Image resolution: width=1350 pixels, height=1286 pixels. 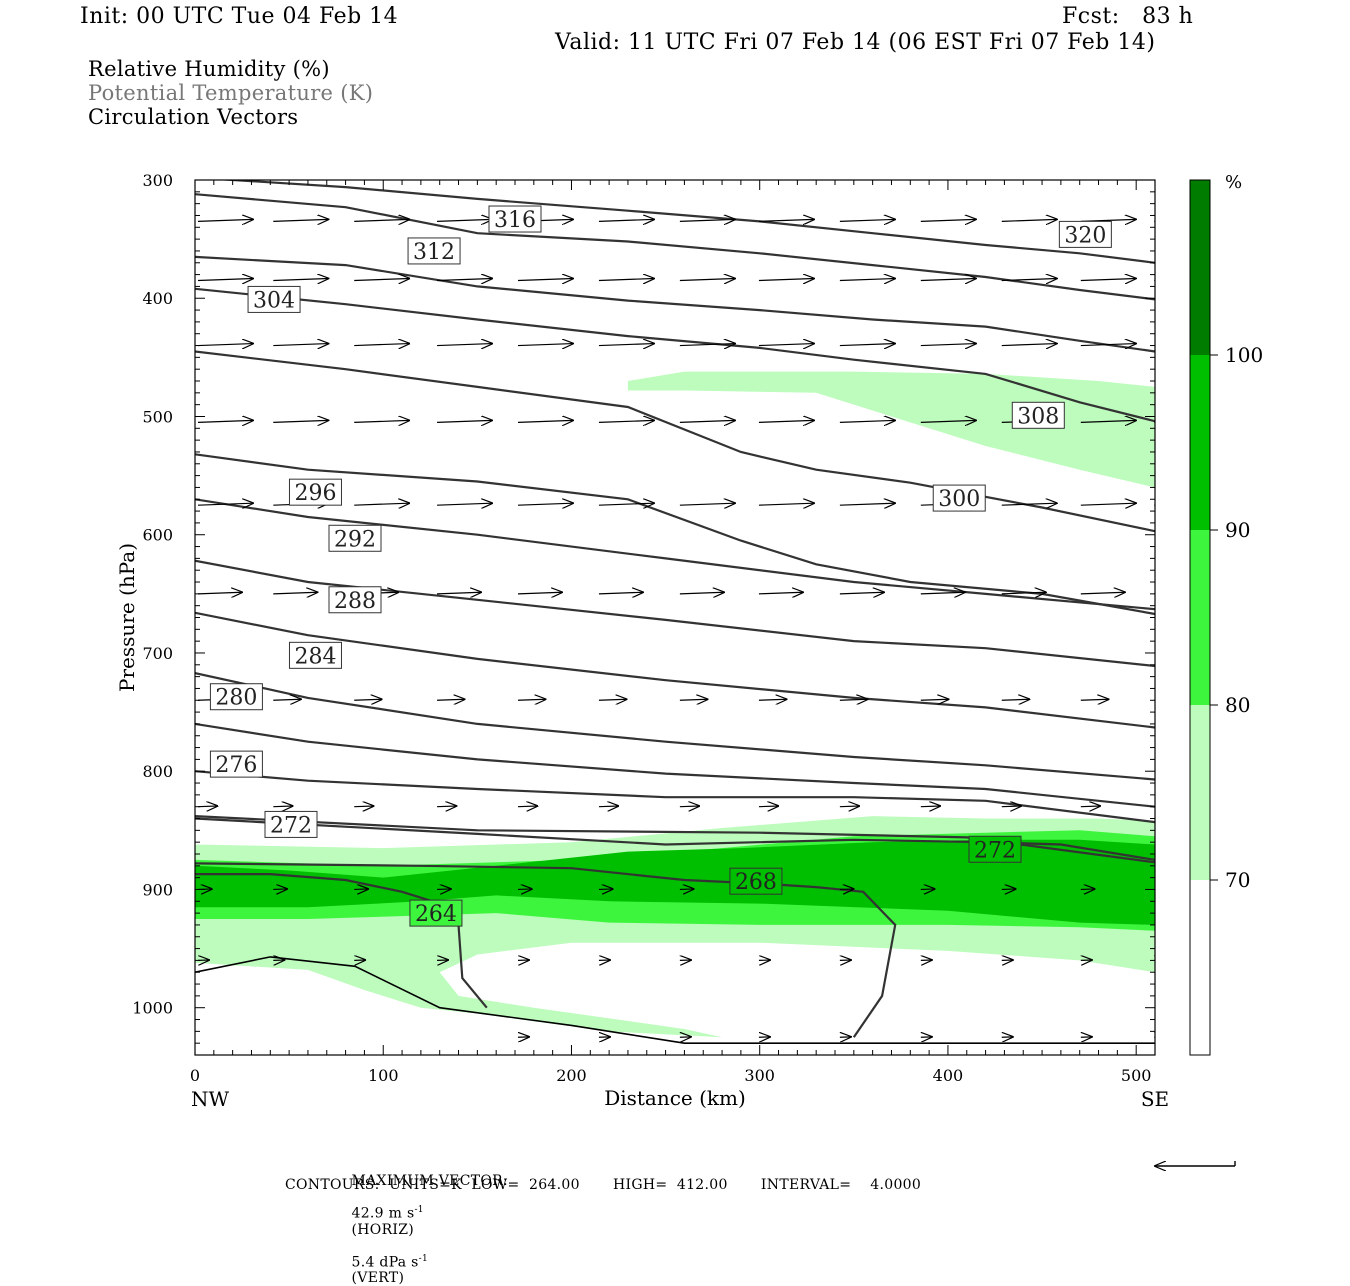 What do you see at coordinates (1233, 182) in the screenshot?
I see `colorbar-unit: %` at bounding box center [1233, 182].